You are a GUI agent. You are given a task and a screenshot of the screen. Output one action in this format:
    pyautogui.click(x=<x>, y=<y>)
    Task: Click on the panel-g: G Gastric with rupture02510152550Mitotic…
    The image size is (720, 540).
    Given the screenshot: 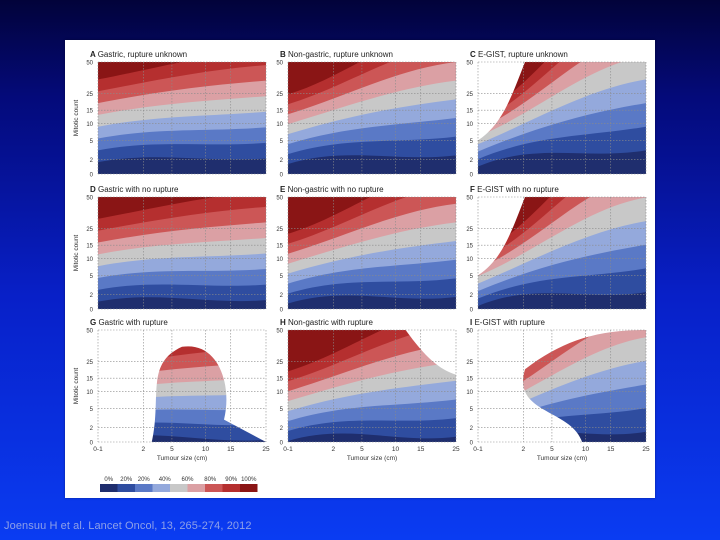 What is the action you would take?
    pyautogui.click(x=171, y=390)
    